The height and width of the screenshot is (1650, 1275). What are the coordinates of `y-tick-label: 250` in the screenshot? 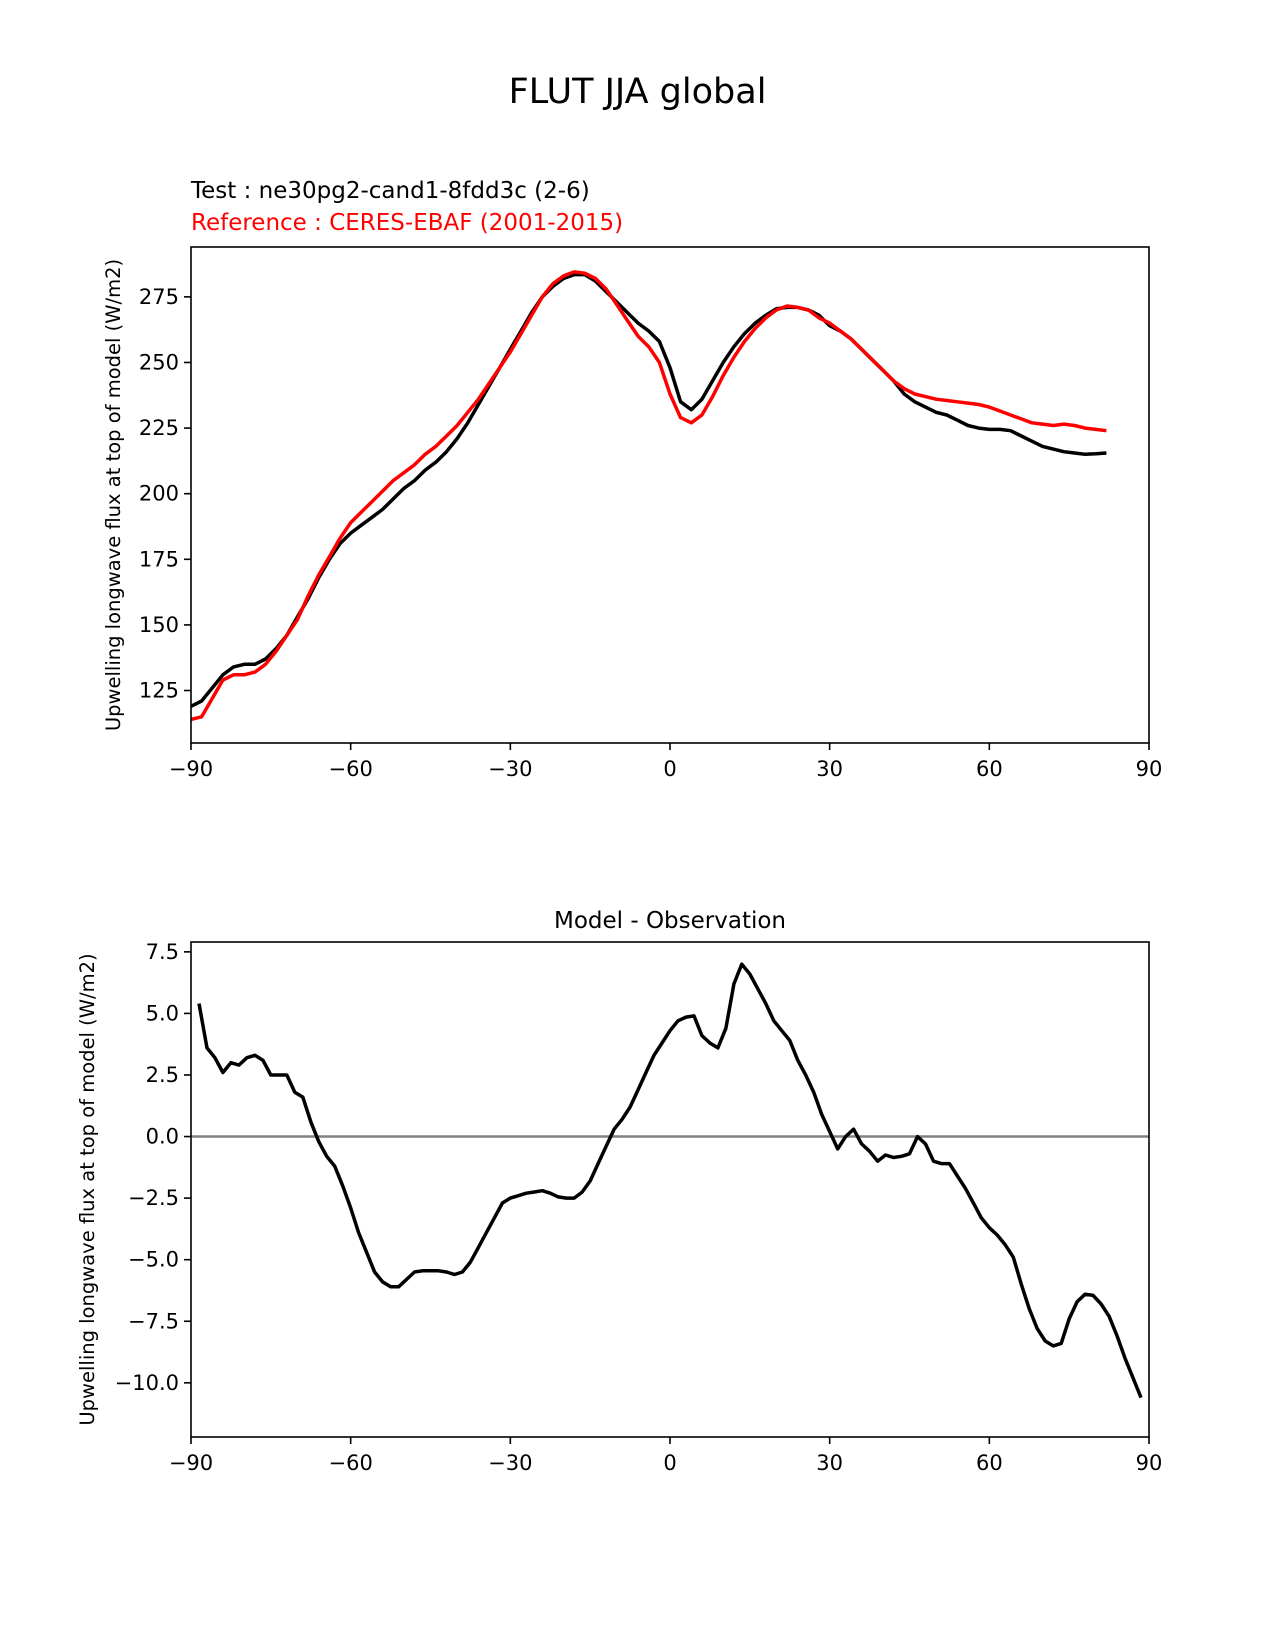 It's located at (159, 362).